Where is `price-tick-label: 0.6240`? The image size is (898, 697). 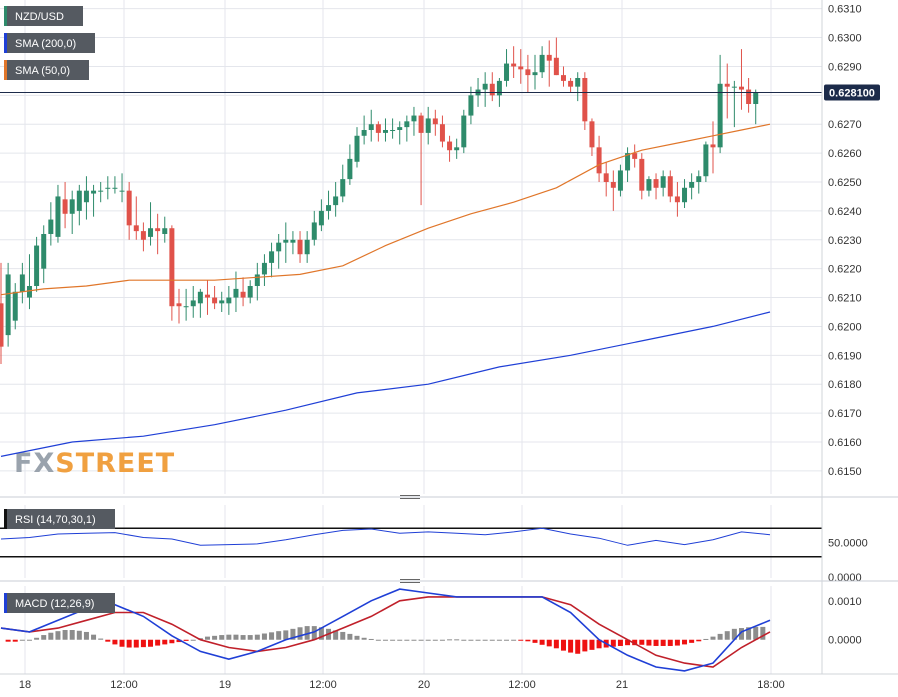 price-tick-label: 0.6240 is located at coordinates (845, 212).